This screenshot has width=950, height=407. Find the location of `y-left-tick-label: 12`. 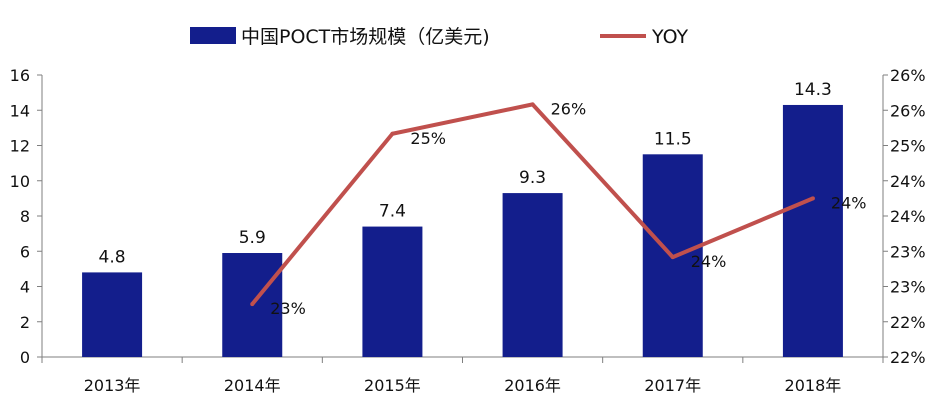

y-left-tick-label: 12 is located at coordinates (20, 146).